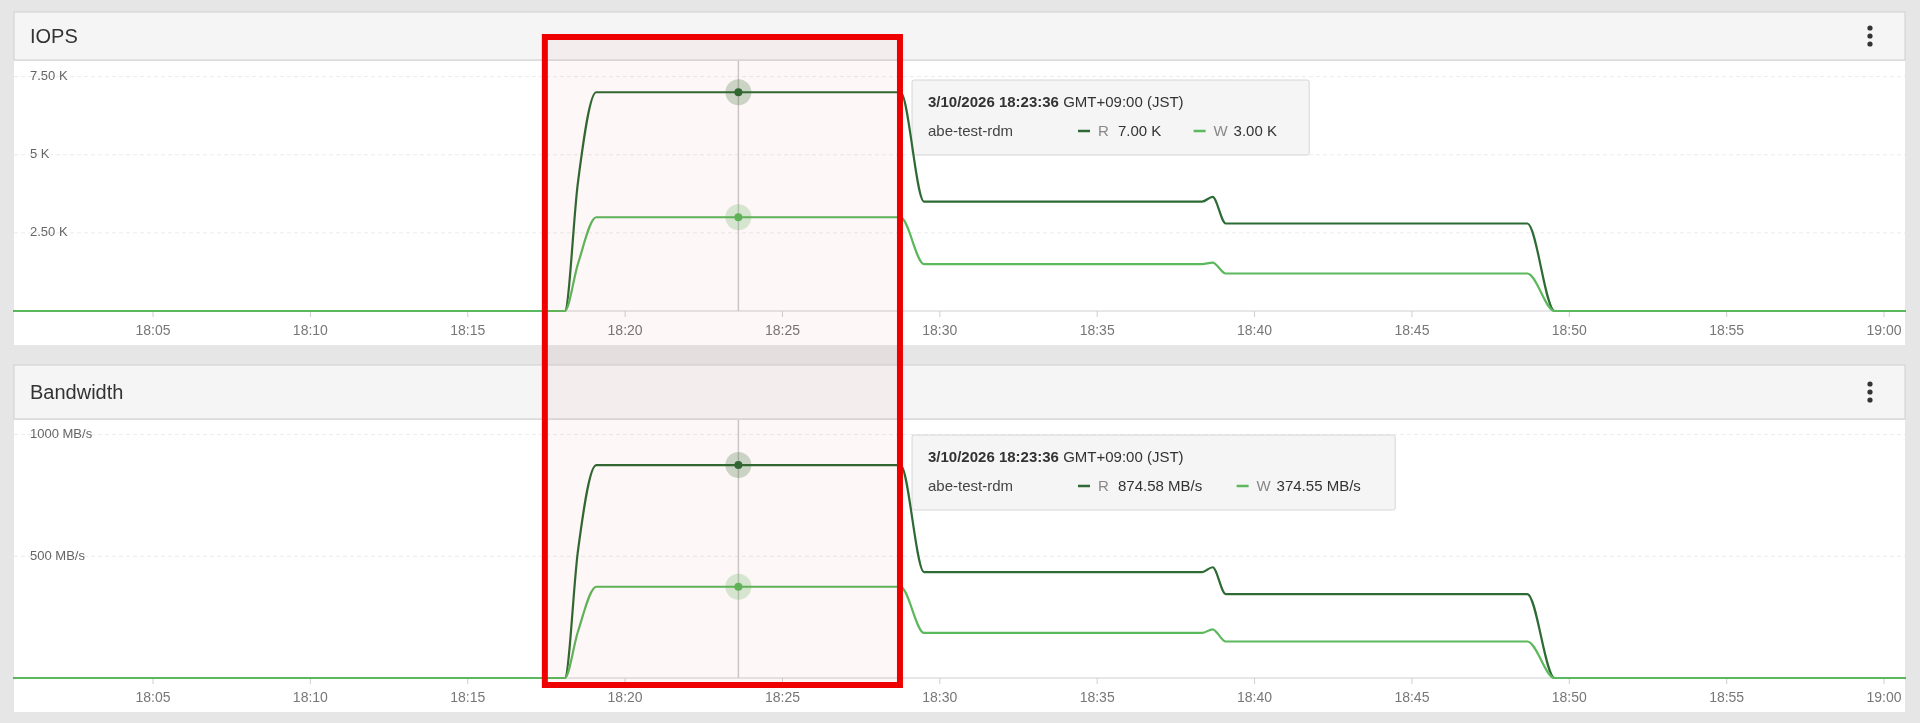  Describe the element at coordinates (61, 434) in the screenshot. I see `y-tick-label: 1000 MB/s` at that location.